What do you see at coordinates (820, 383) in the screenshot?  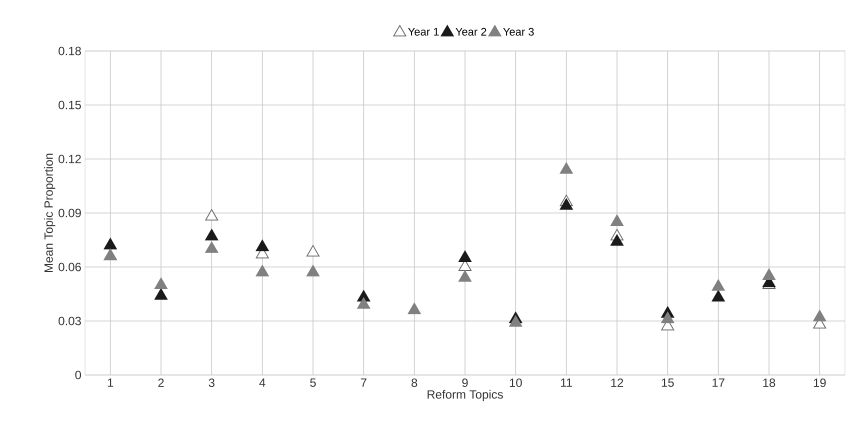 I see `x-tick-label: 19` at bounding box center [820, 383].